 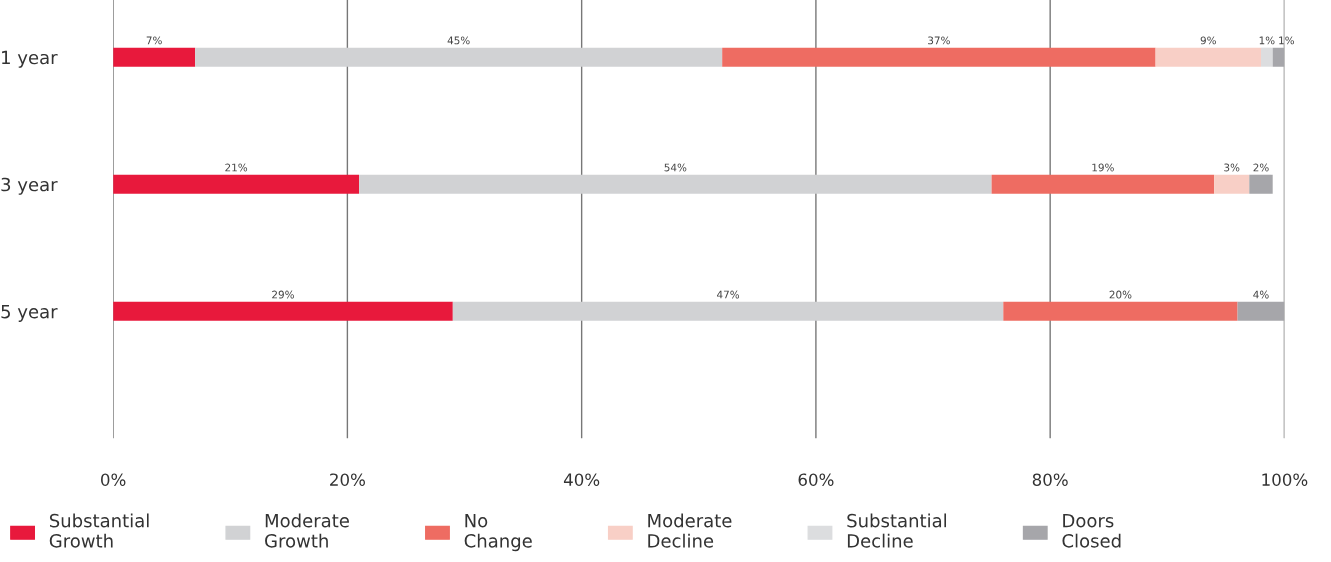 I want to click on data-label: 20%, so click(x=1120, y=294).